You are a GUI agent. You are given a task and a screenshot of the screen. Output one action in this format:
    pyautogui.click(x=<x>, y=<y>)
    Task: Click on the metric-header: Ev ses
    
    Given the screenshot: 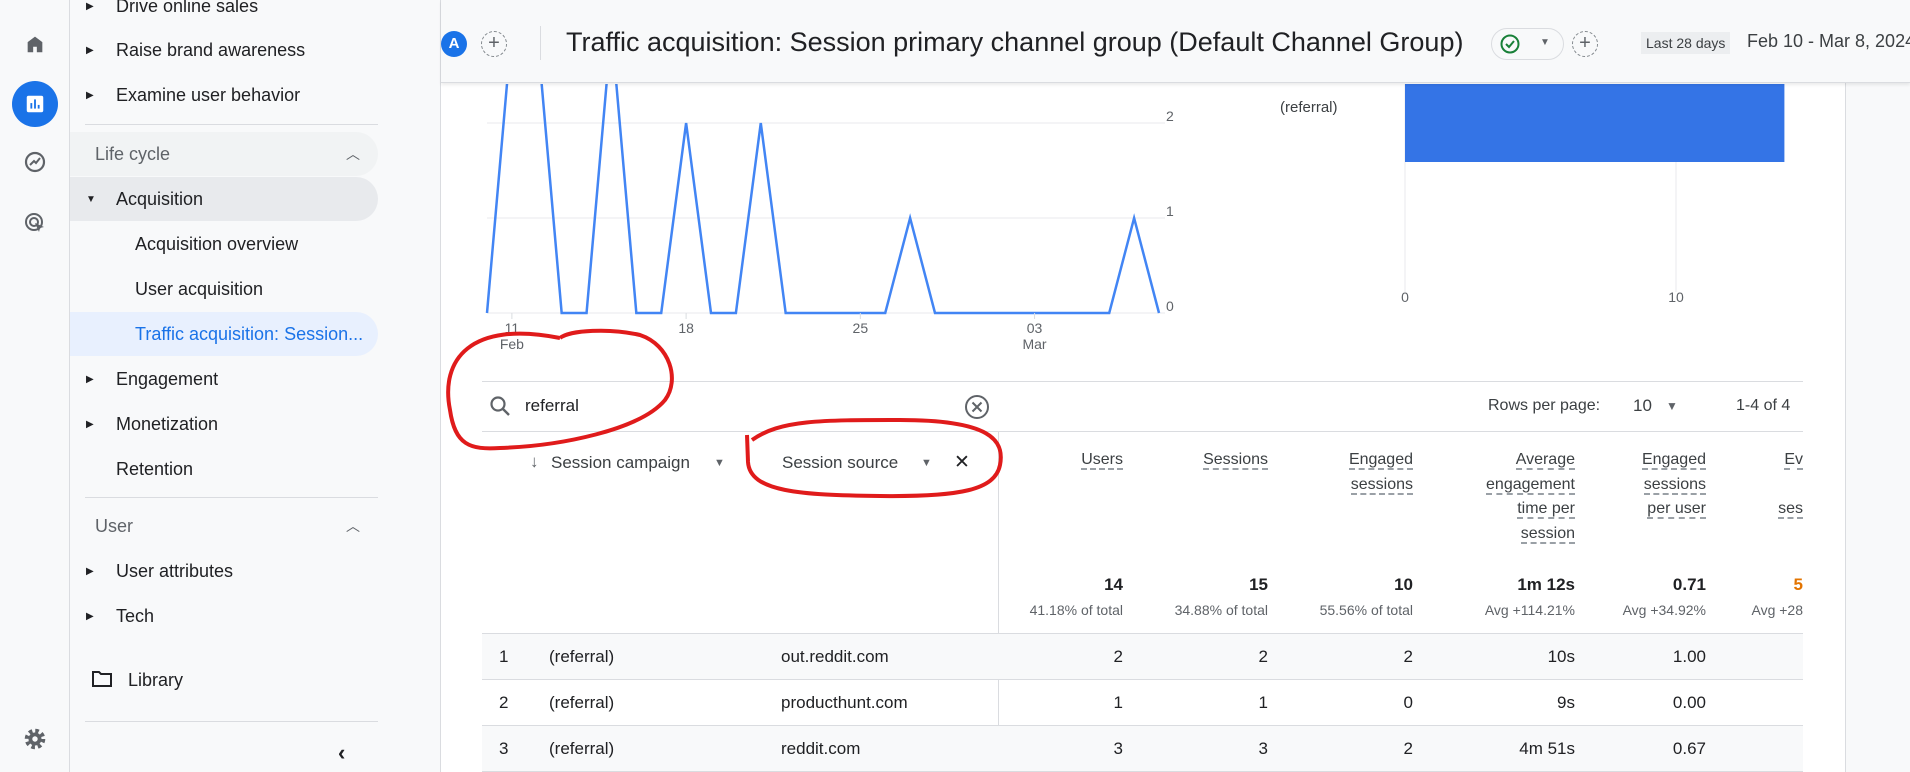 What is the action you would take?
    pyautogui.click(x=1733, y=485)
    